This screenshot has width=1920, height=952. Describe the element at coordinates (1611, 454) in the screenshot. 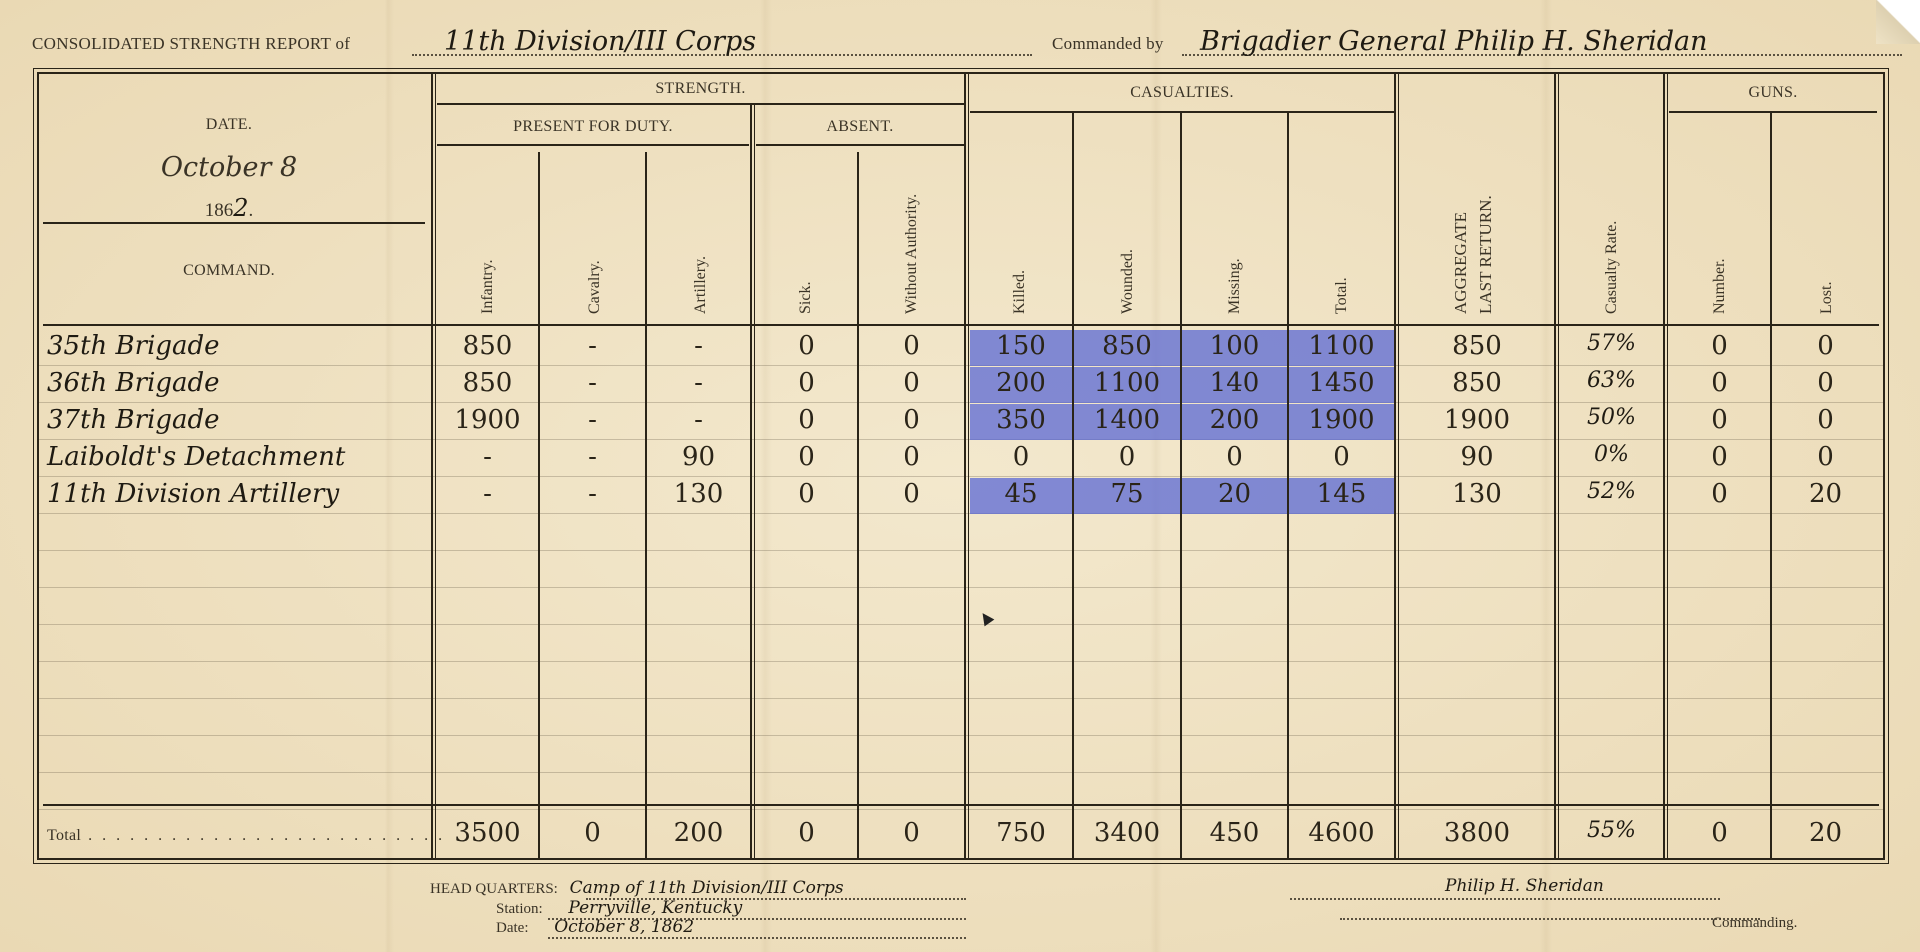

I see `cell-rate: 0%` at that location.